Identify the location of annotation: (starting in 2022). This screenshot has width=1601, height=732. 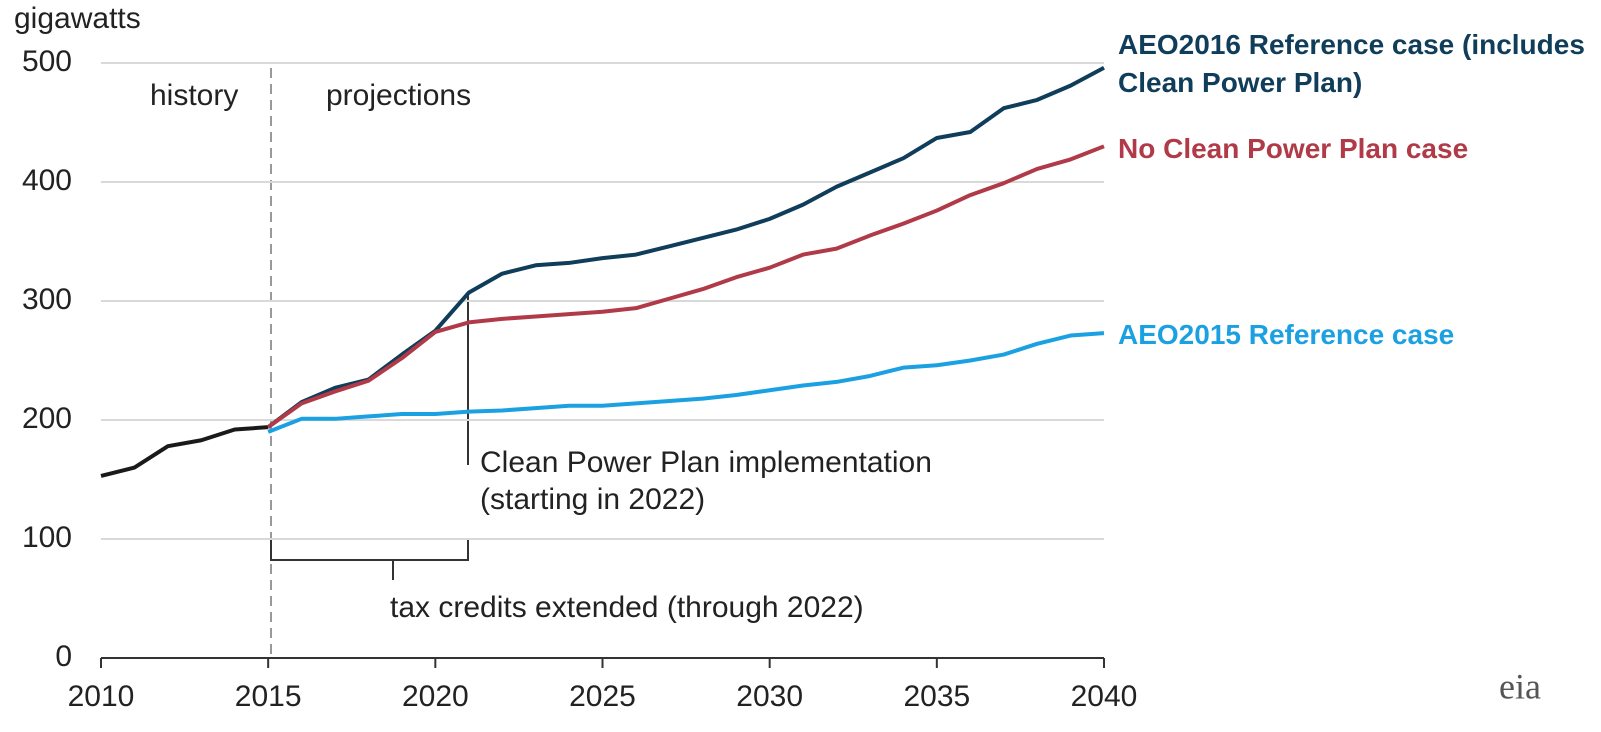
(592, 499).